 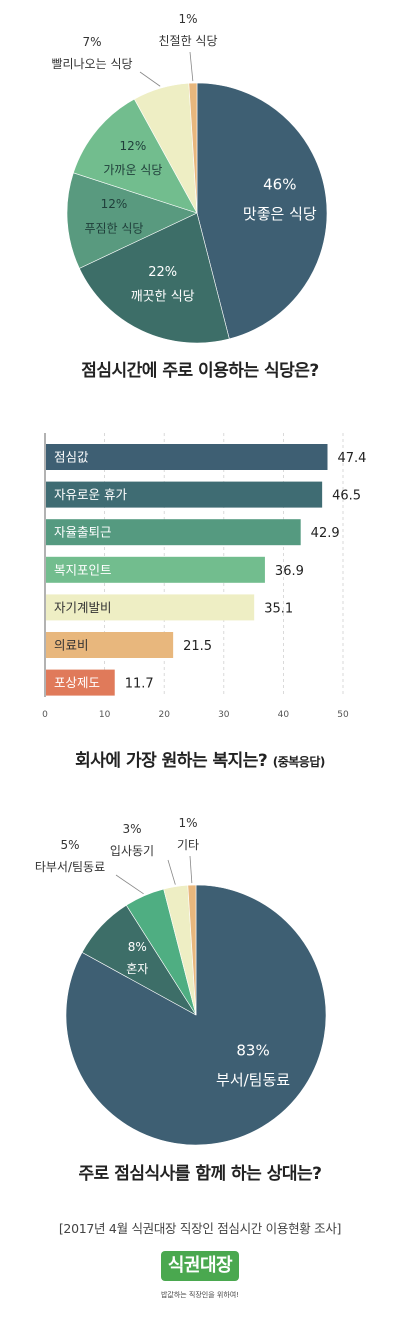 I want to click on restaurant-pct-label-3: 12%, so click(x=133, y=146).